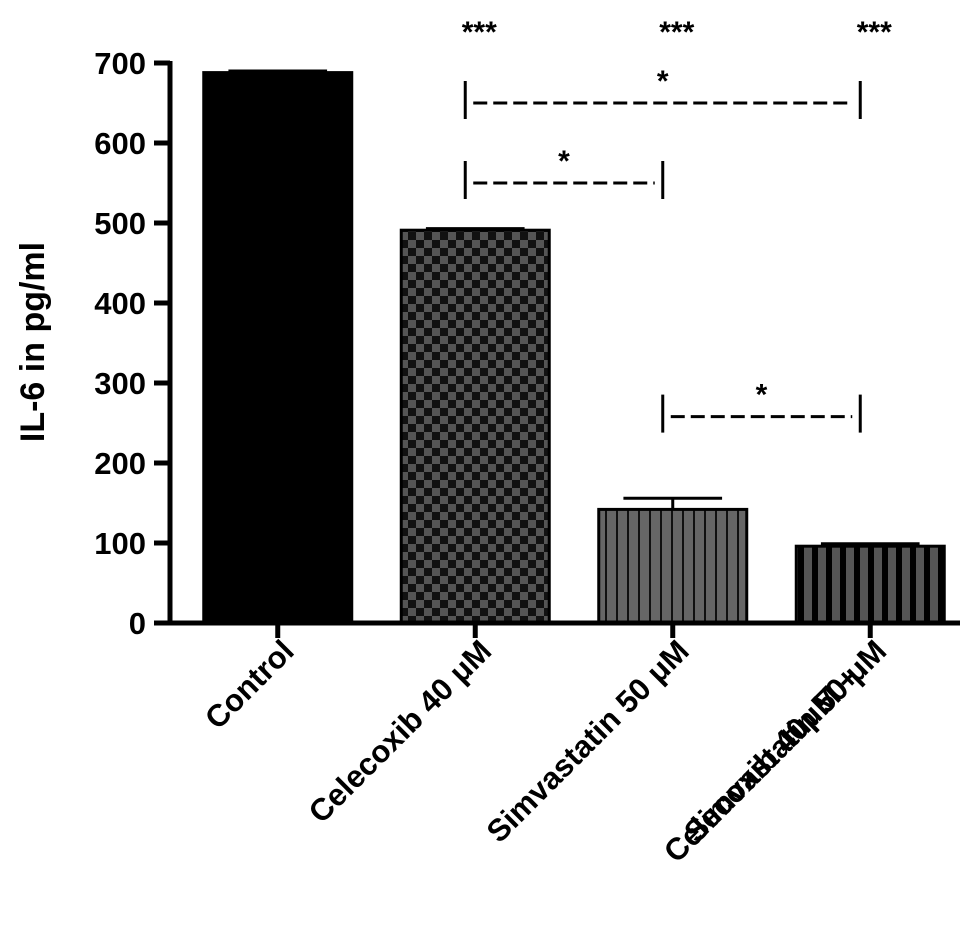  What do you see at coordinates (120, 543) in the screenshot?
I see `y-tick-label: 100` at bounding box center [120, 543].